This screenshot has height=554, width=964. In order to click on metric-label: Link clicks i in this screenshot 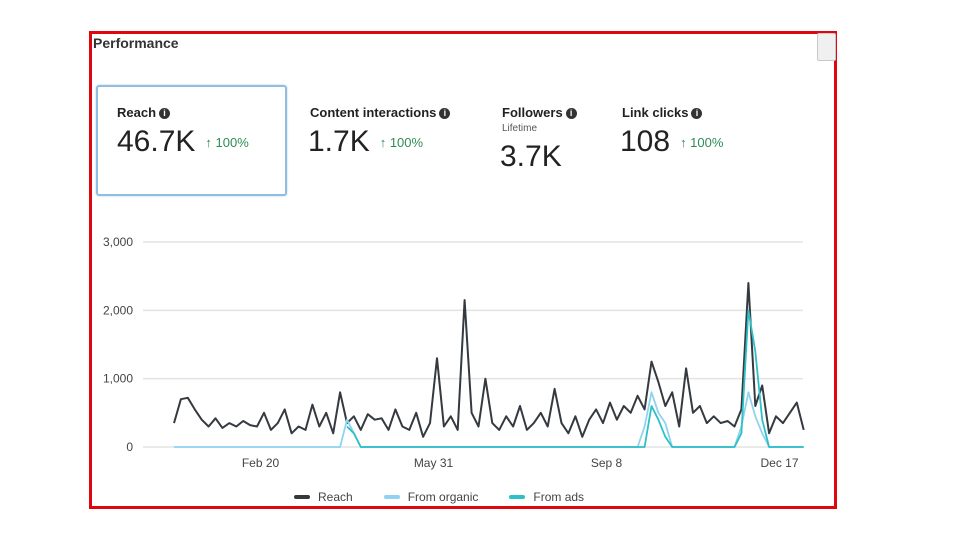, I will do `click(662, 112)`.